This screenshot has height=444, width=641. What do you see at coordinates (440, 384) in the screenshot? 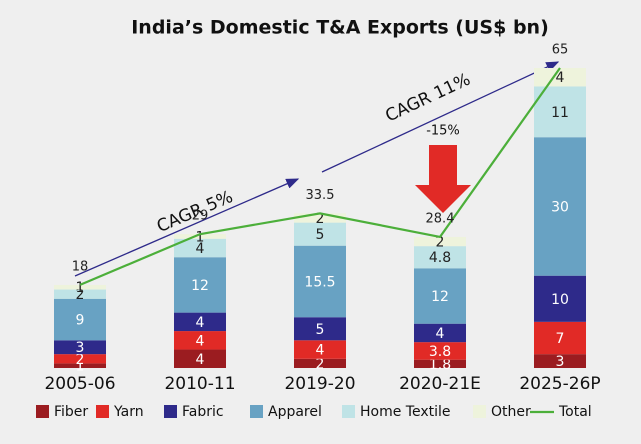
I see `x-tick-label: 2020-21E` at bounding box center [440, 384].